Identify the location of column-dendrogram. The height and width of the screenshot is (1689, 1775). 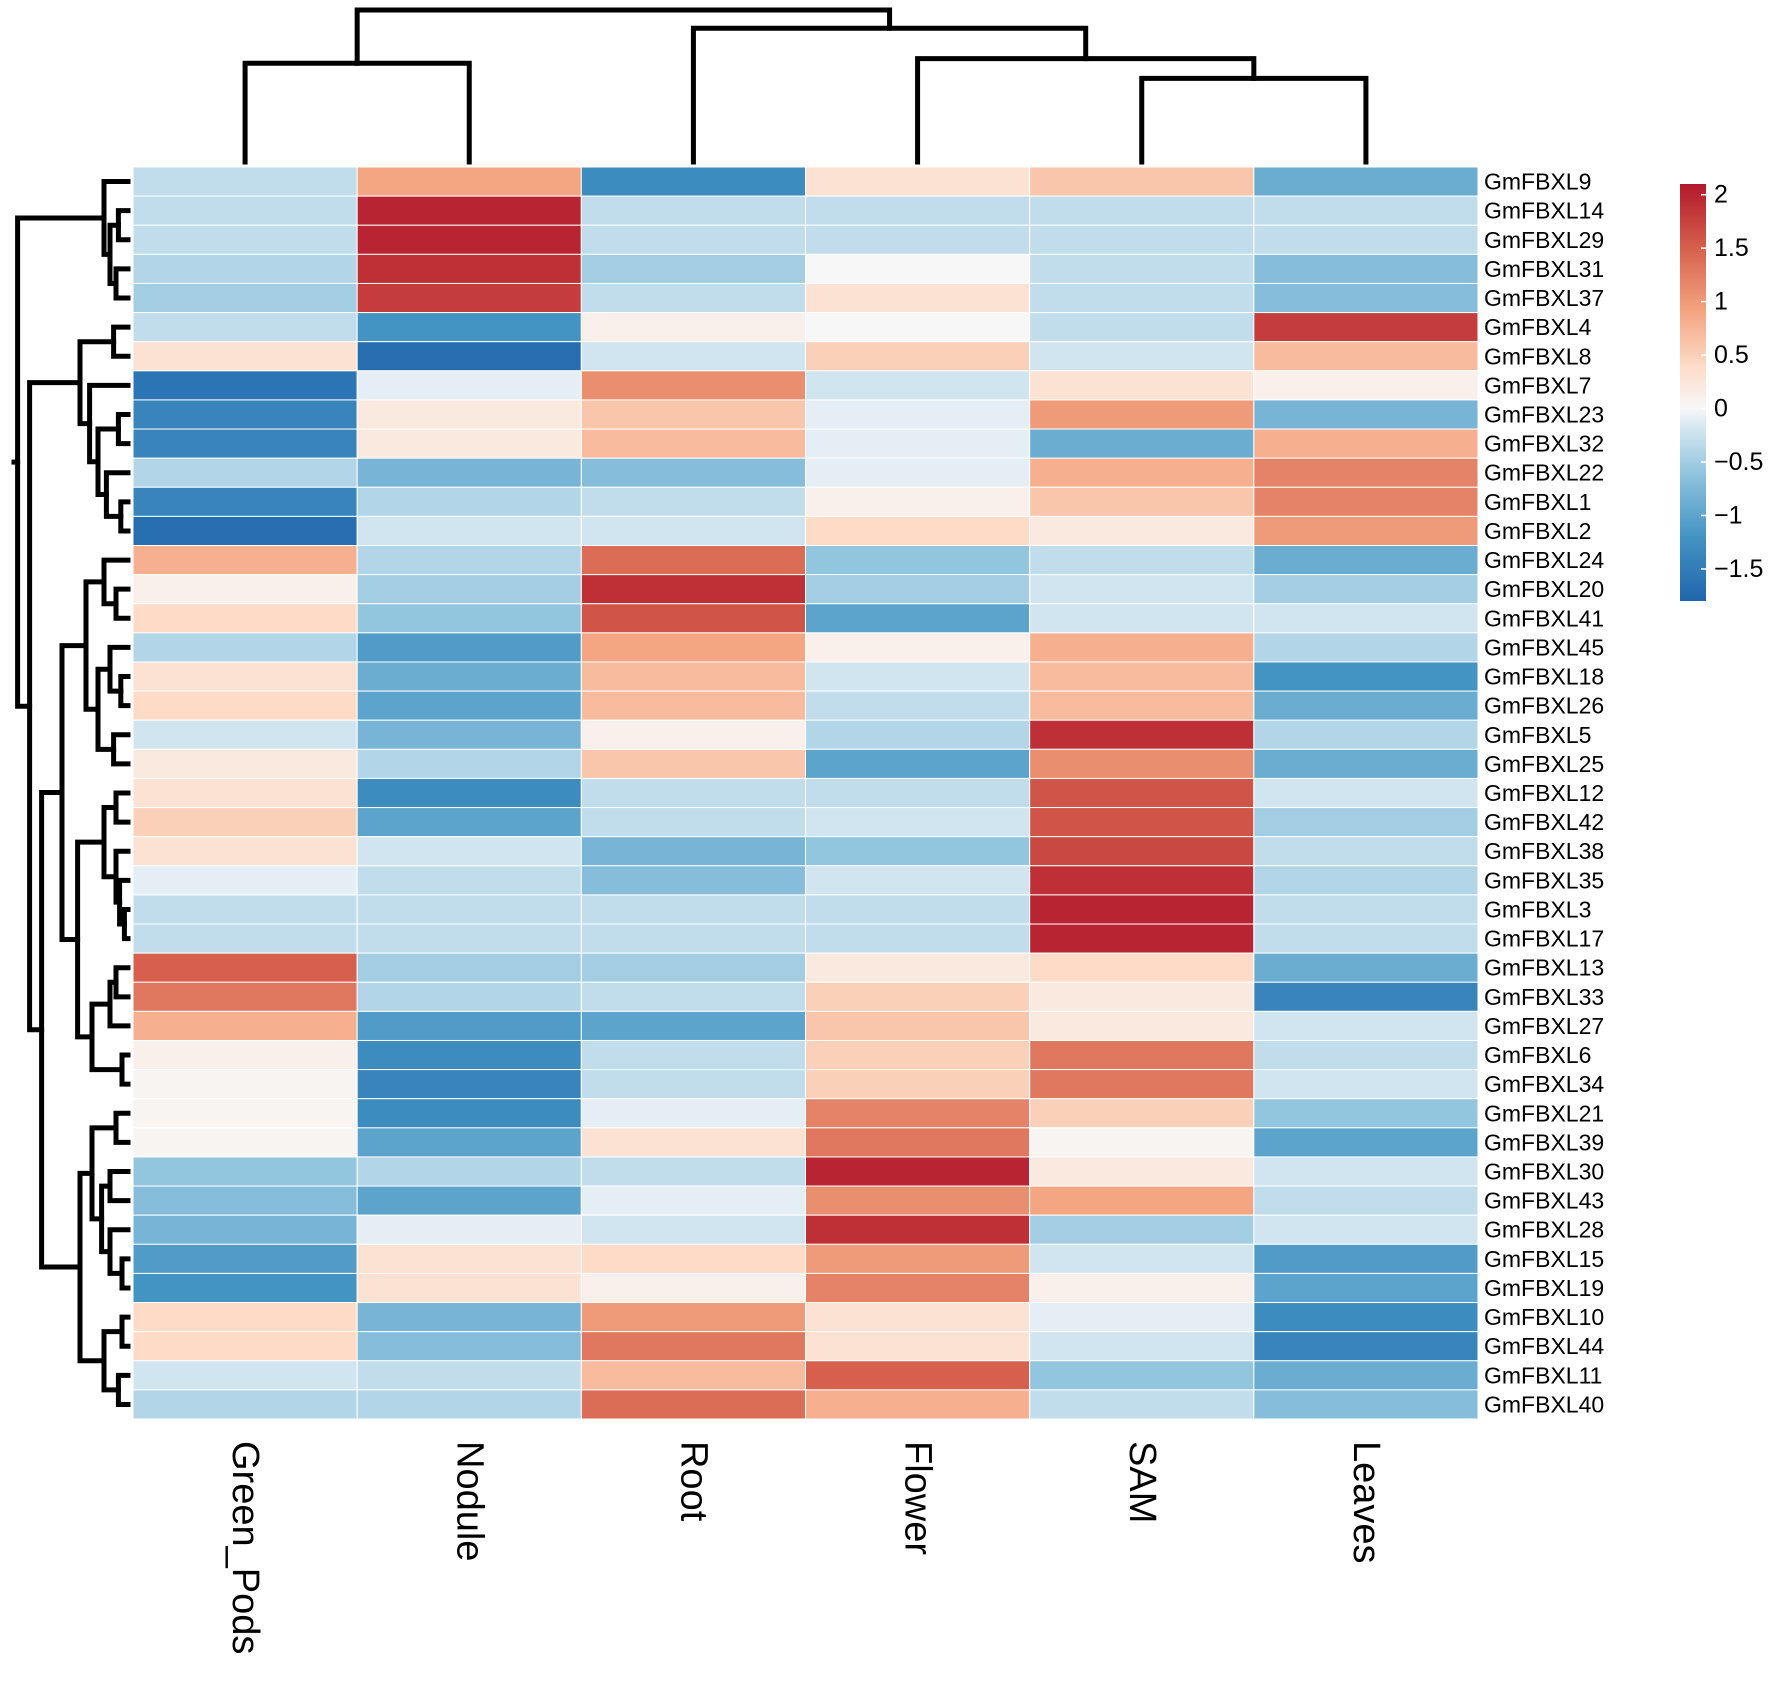
(805, 86).